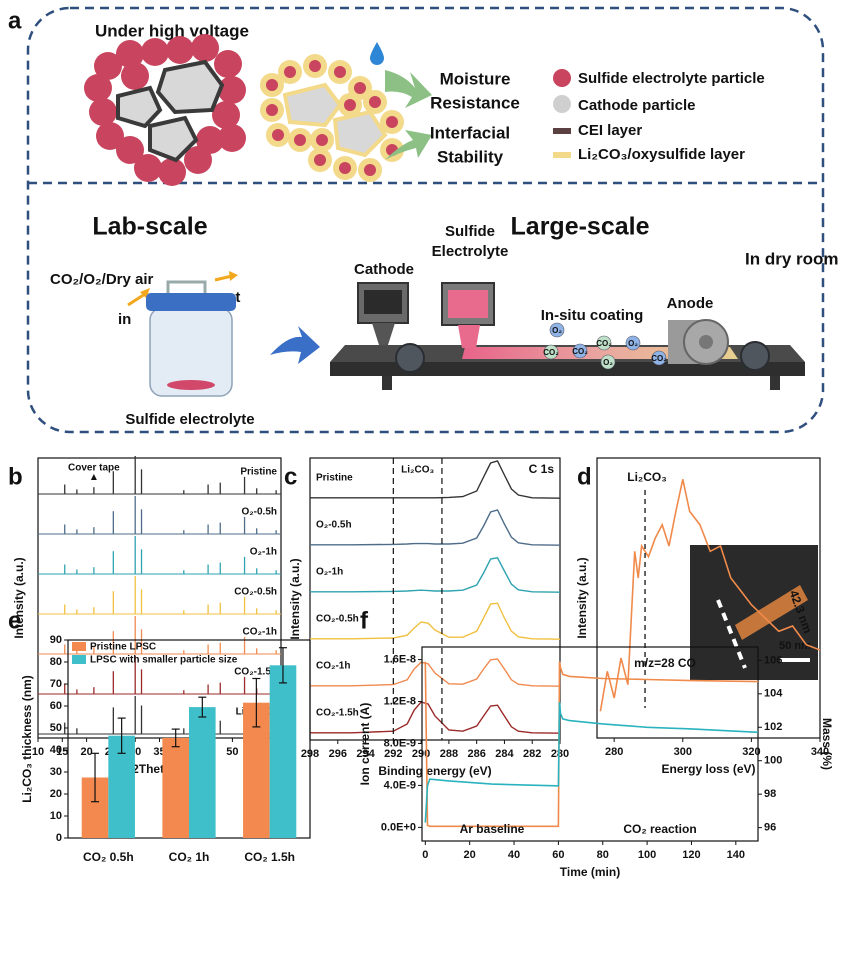  What do you see at coordinates (468, 304) in the screenshot?
I see `electrolyte-slurry` at bounding box center [468, 304].